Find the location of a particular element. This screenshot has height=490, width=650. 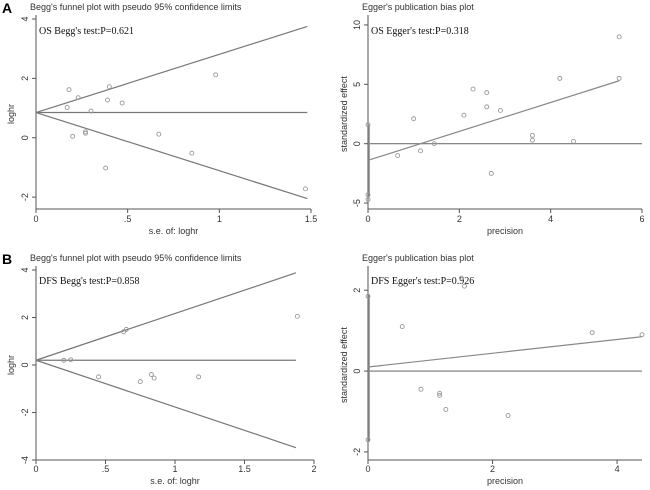

regression-line is located at coordinates (493, 120).